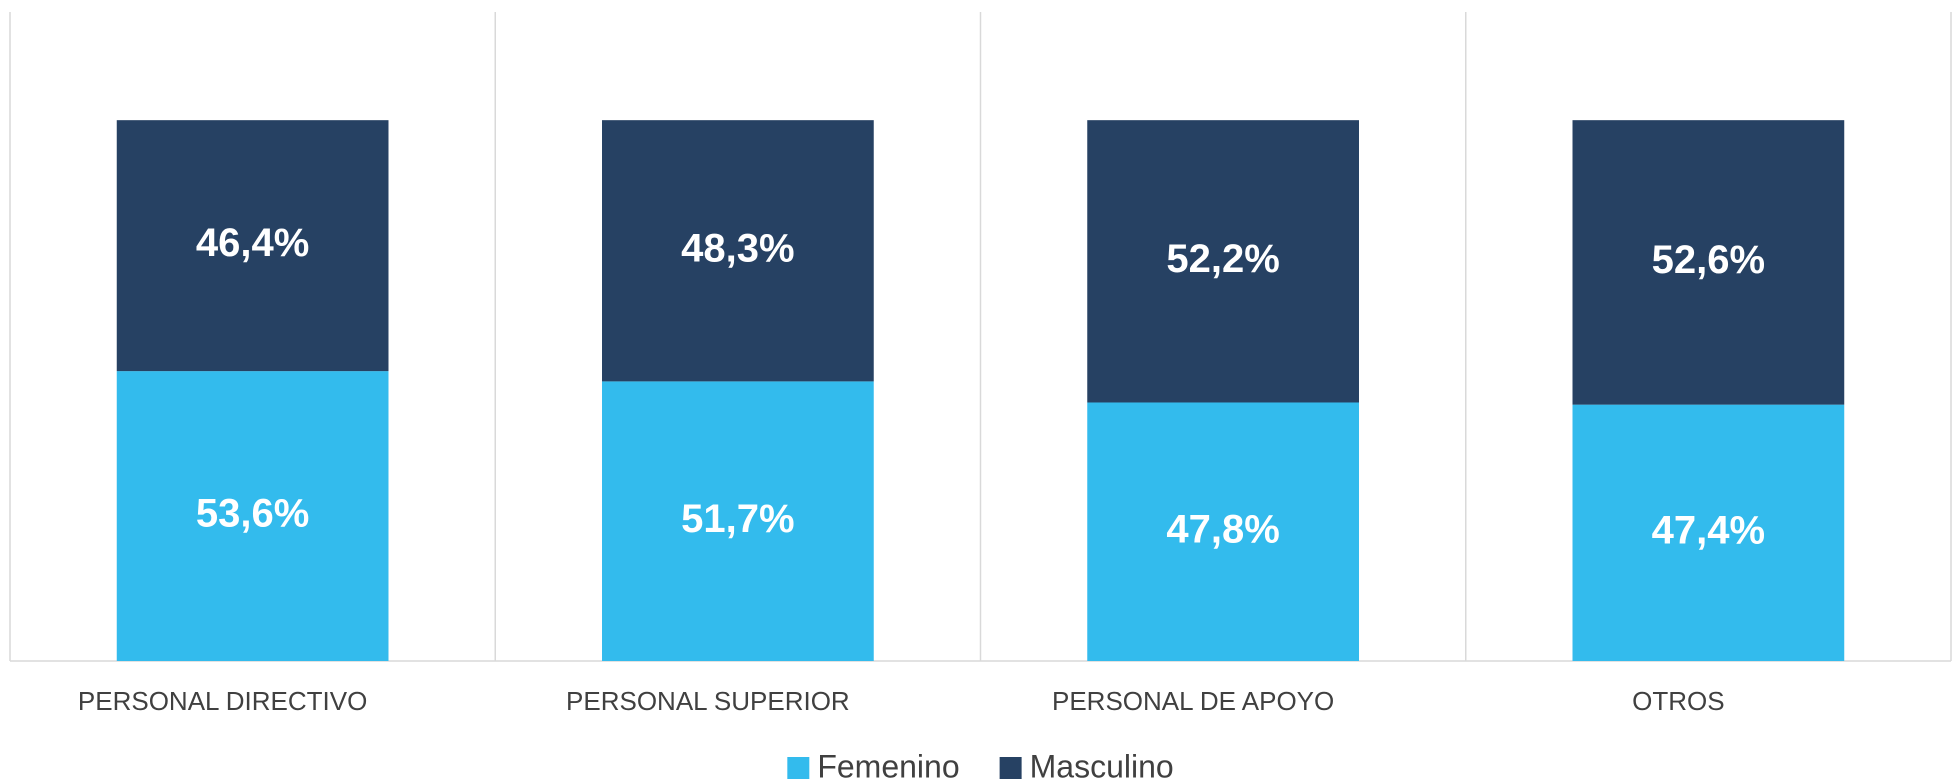 The width and height of the screenshot is (1952, 783). I want to click on value-label: 51,7%, so click(737, 519).